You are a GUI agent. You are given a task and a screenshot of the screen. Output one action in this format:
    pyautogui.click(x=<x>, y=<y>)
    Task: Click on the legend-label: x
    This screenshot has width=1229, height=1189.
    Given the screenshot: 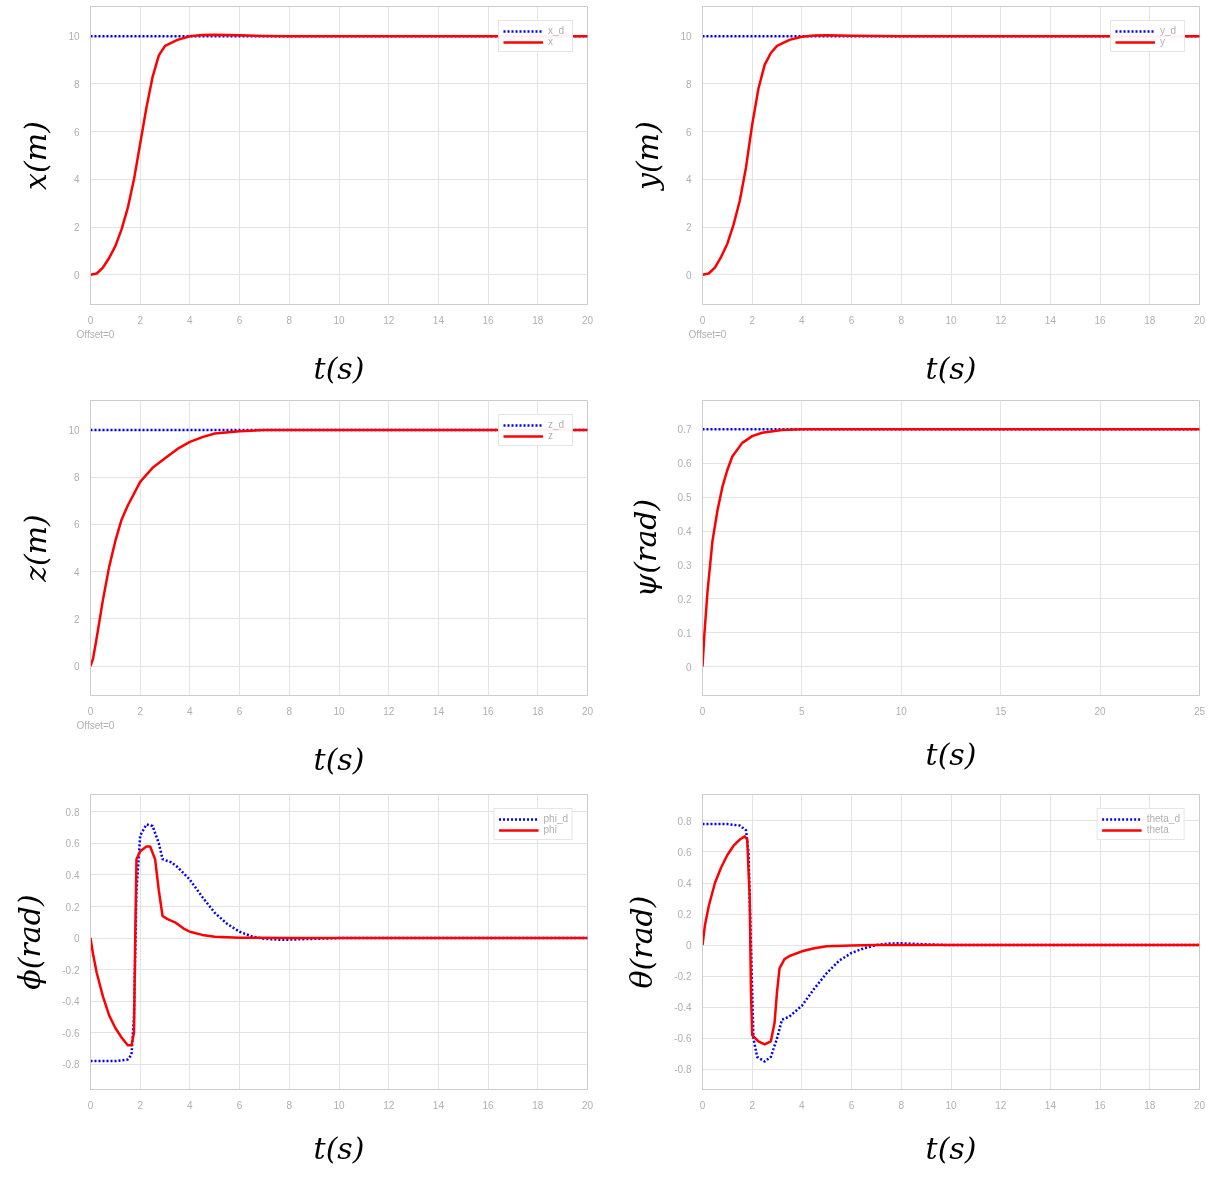 What is the action you would take?
    pyautogui.click(x=551, y=41)
    